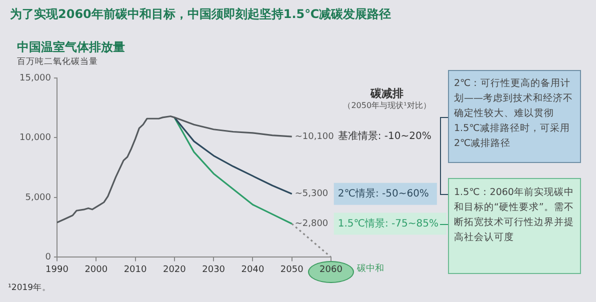  I want to click on y-tick-label: 10,000, so click(36, 138).